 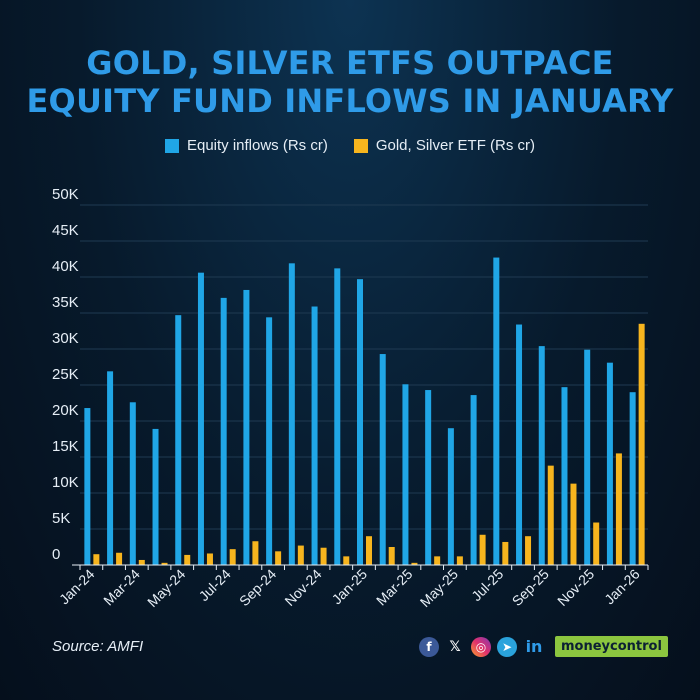 What do you see at coordinates (65, 230) in the screenshot?
I see `y-tick-label: 45K` at bounding box center [65, 230].